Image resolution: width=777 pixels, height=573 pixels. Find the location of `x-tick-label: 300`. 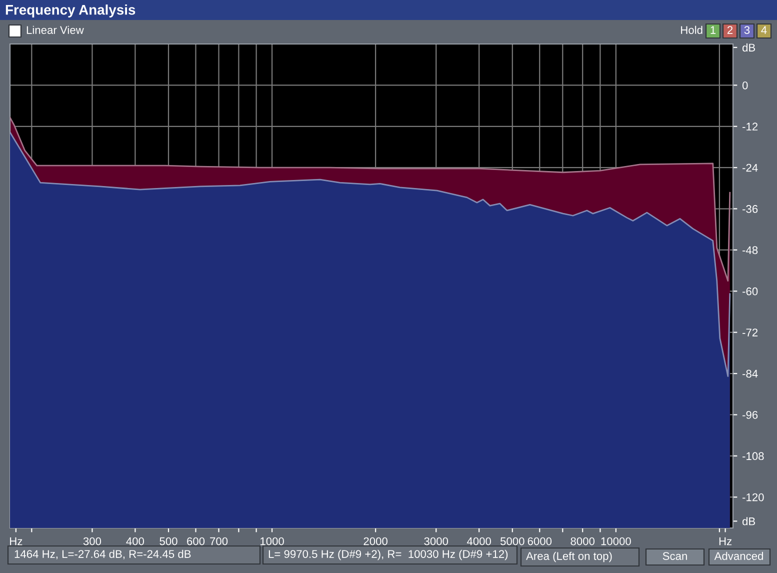

x-tick-label: 300 is located at coordinates (92, 541).